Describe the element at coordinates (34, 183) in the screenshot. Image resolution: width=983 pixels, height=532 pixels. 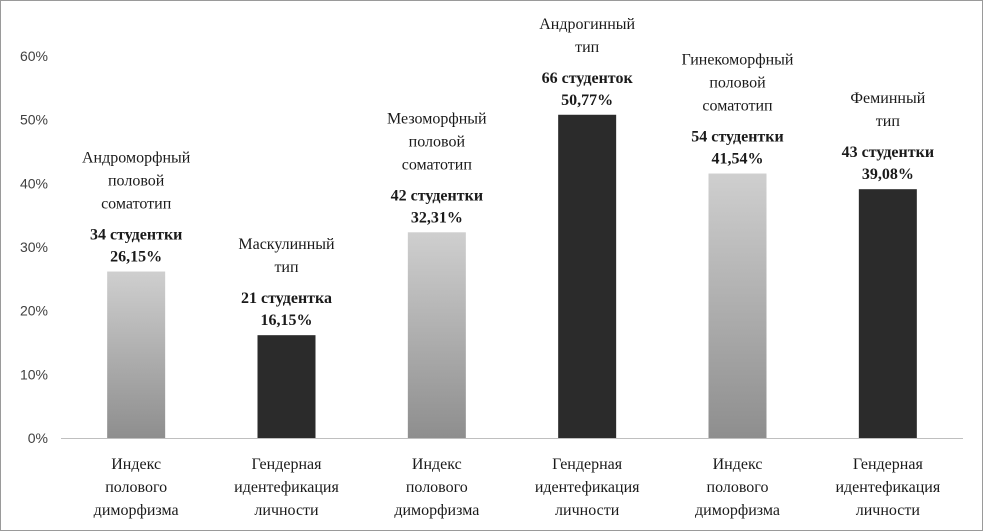
I see `y-tick-label: 40%` at that location.